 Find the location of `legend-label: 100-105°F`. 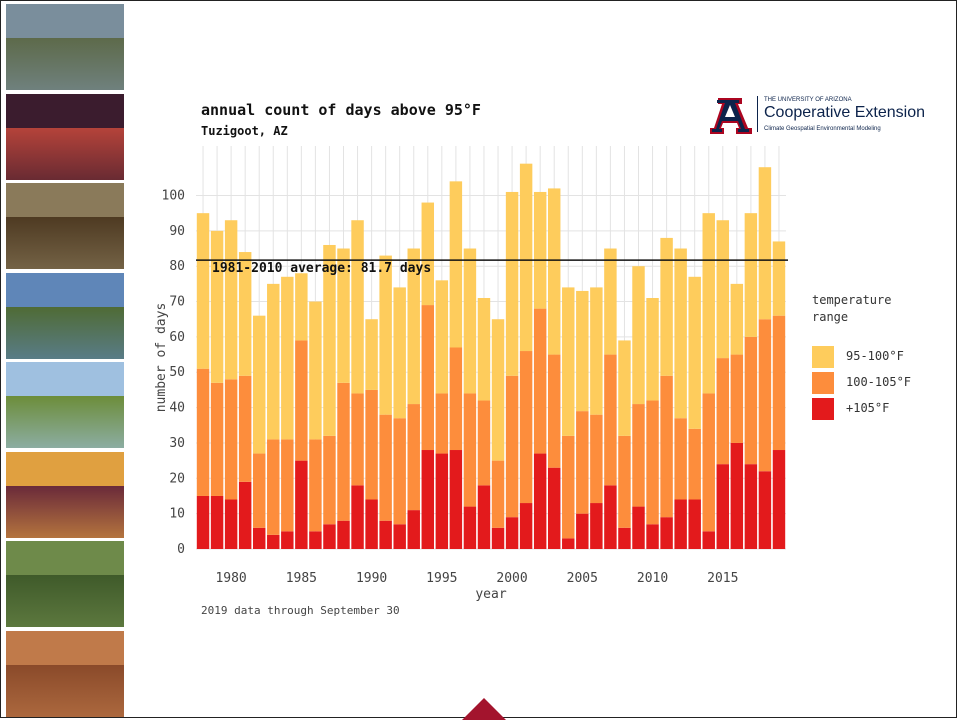

legend-label: 100-105°F is located at coordinates (879, 382).